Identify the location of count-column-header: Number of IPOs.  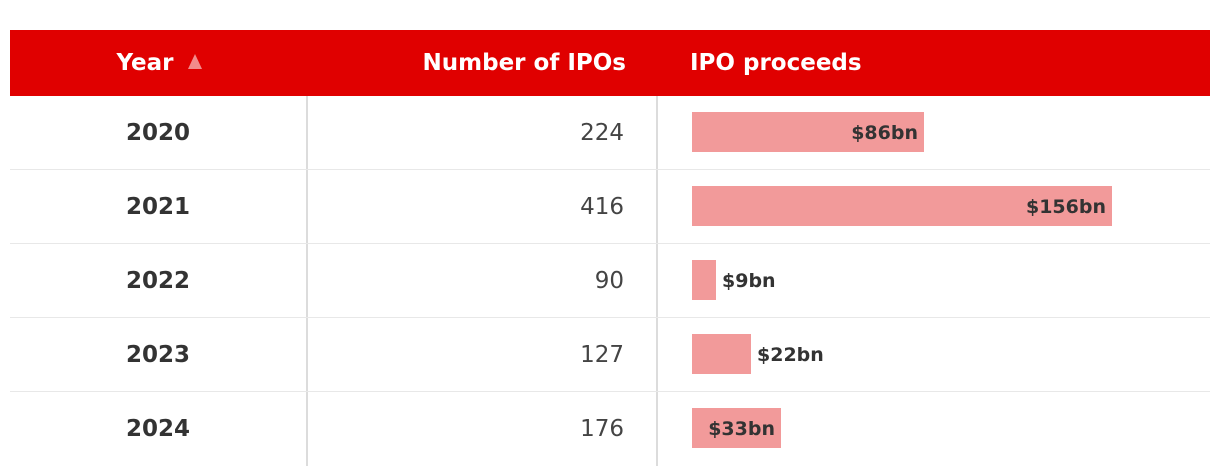
(484, 63).